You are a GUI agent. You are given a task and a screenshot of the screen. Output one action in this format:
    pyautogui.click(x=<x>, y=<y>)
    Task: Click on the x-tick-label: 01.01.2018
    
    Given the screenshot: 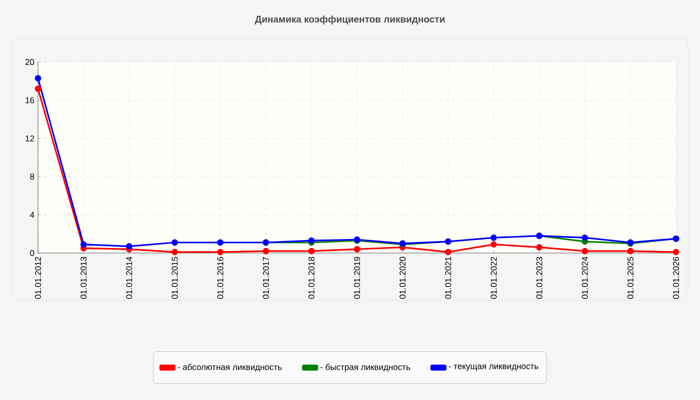 What is the action you would take?
    pyautogui.click(x=311, y=277)
    